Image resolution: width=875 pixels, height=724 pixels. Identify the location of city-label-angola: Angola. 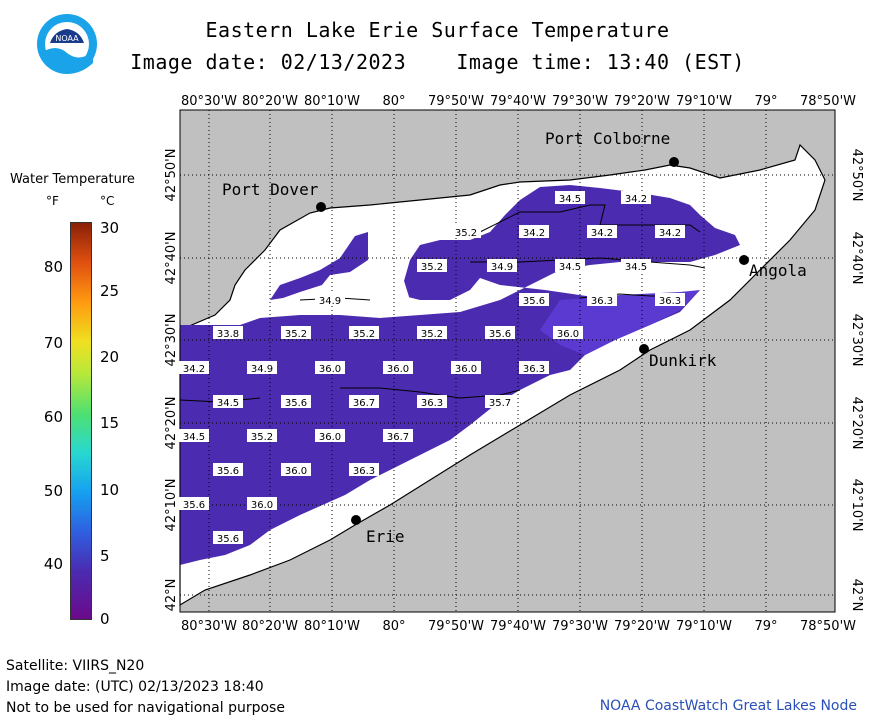
(778, 270).